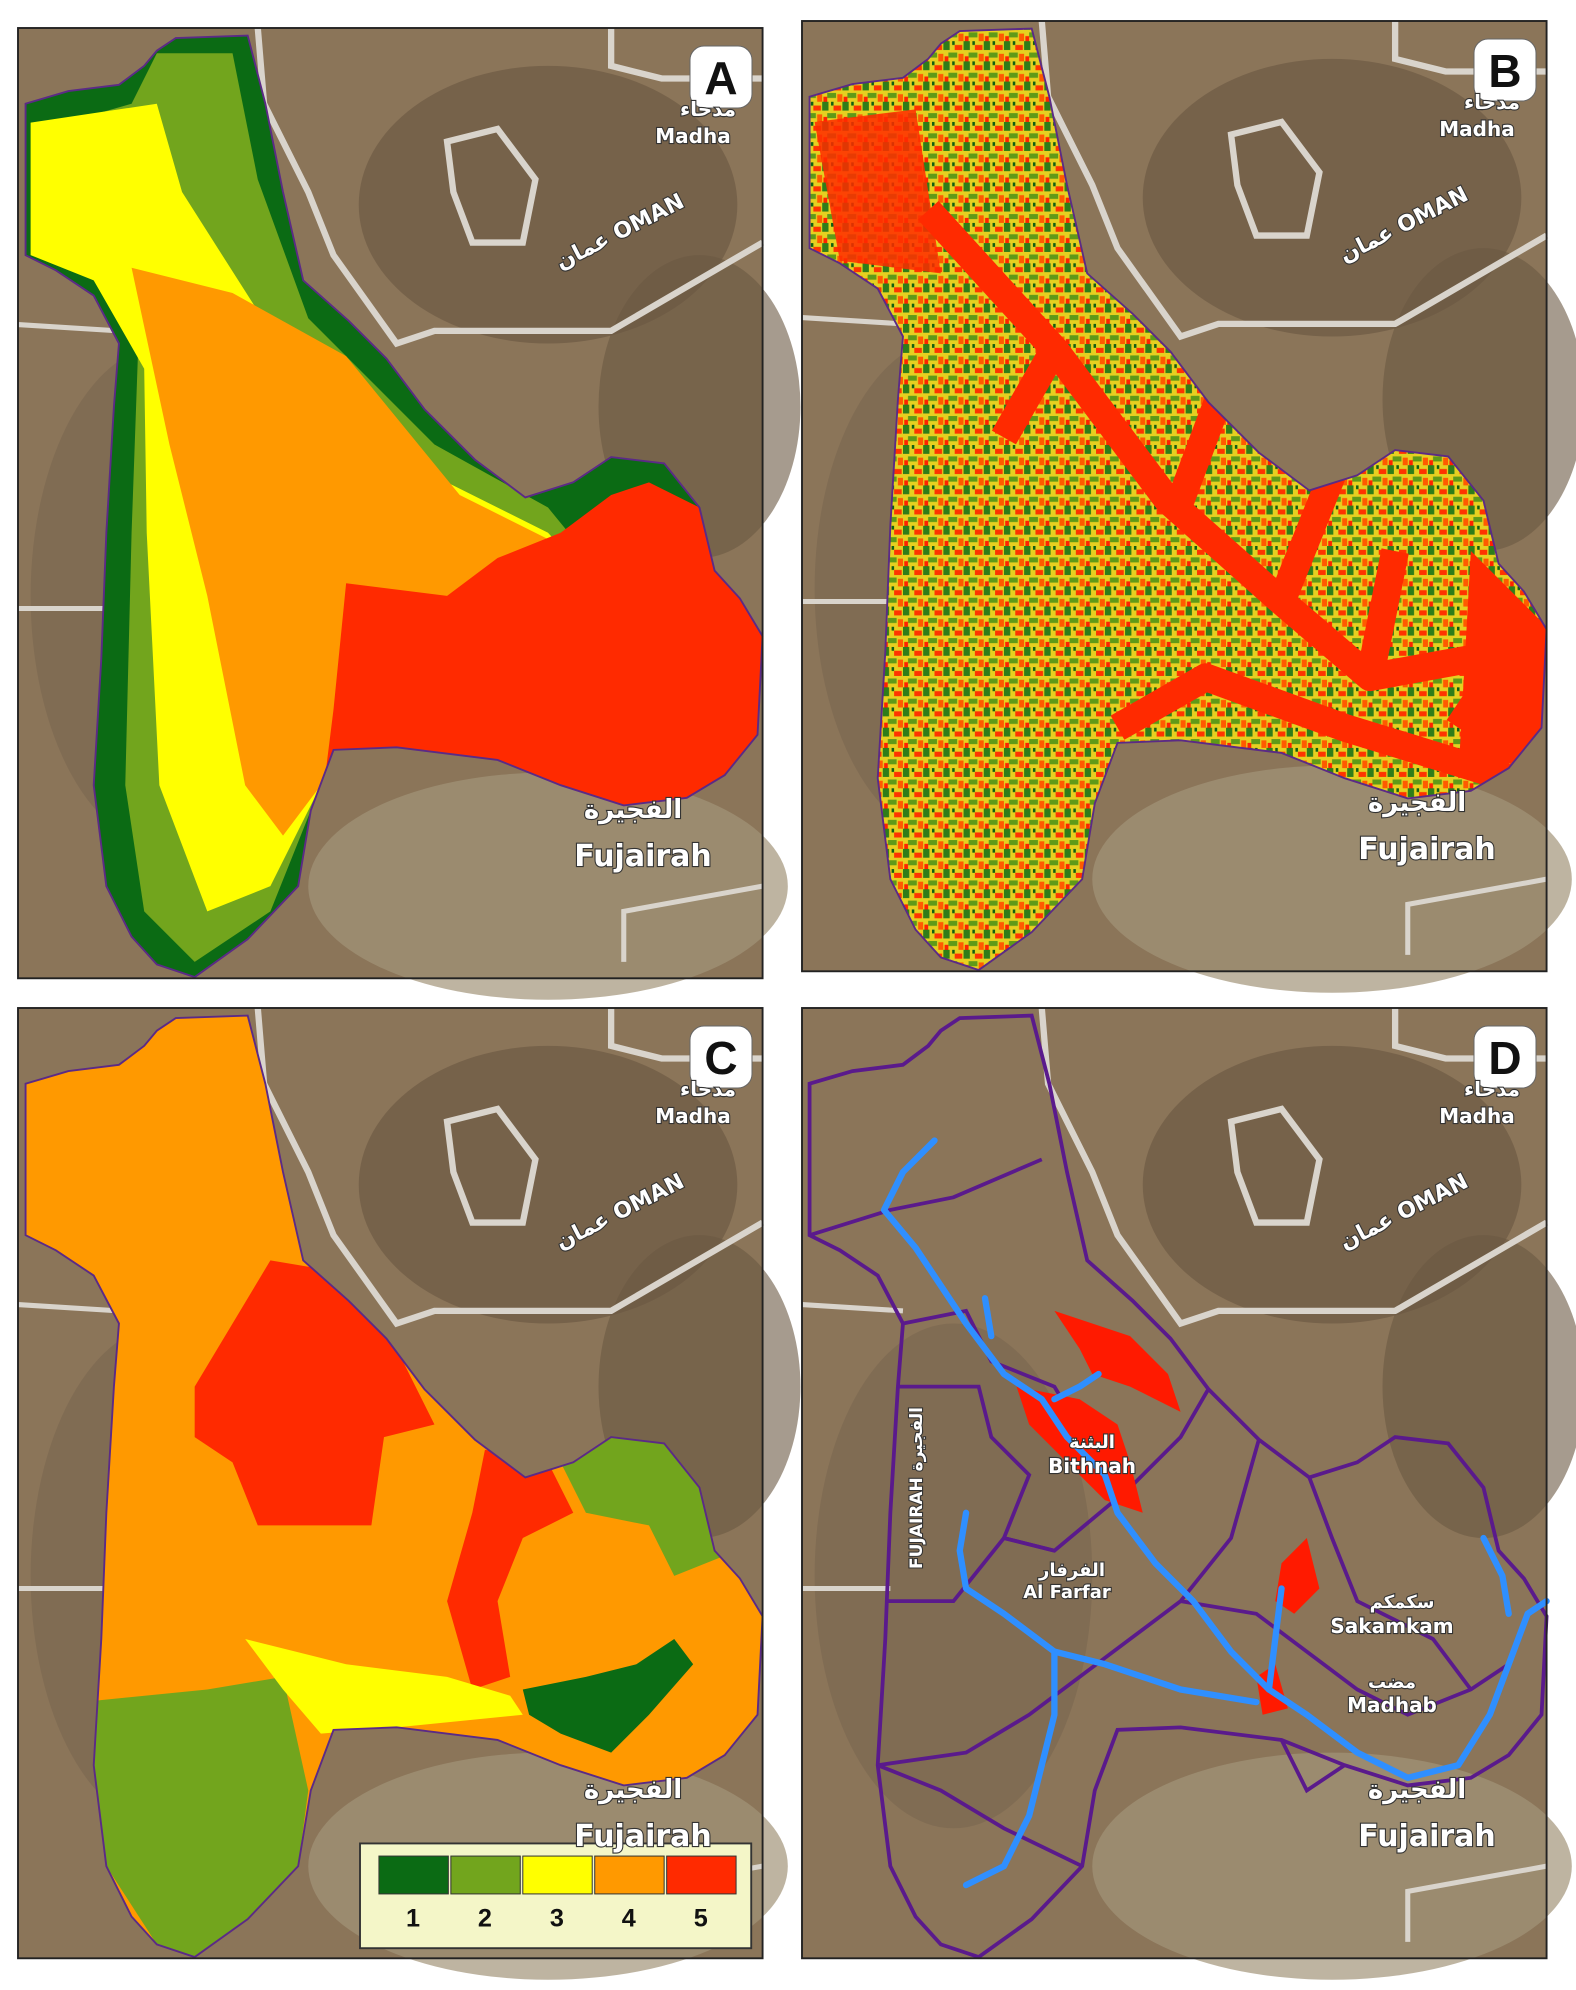 This screenshot has height=1990, width=1576. Describe the element at coordinates (557, 1919) in the screenshot. I see `legend-label: 3` at that location.